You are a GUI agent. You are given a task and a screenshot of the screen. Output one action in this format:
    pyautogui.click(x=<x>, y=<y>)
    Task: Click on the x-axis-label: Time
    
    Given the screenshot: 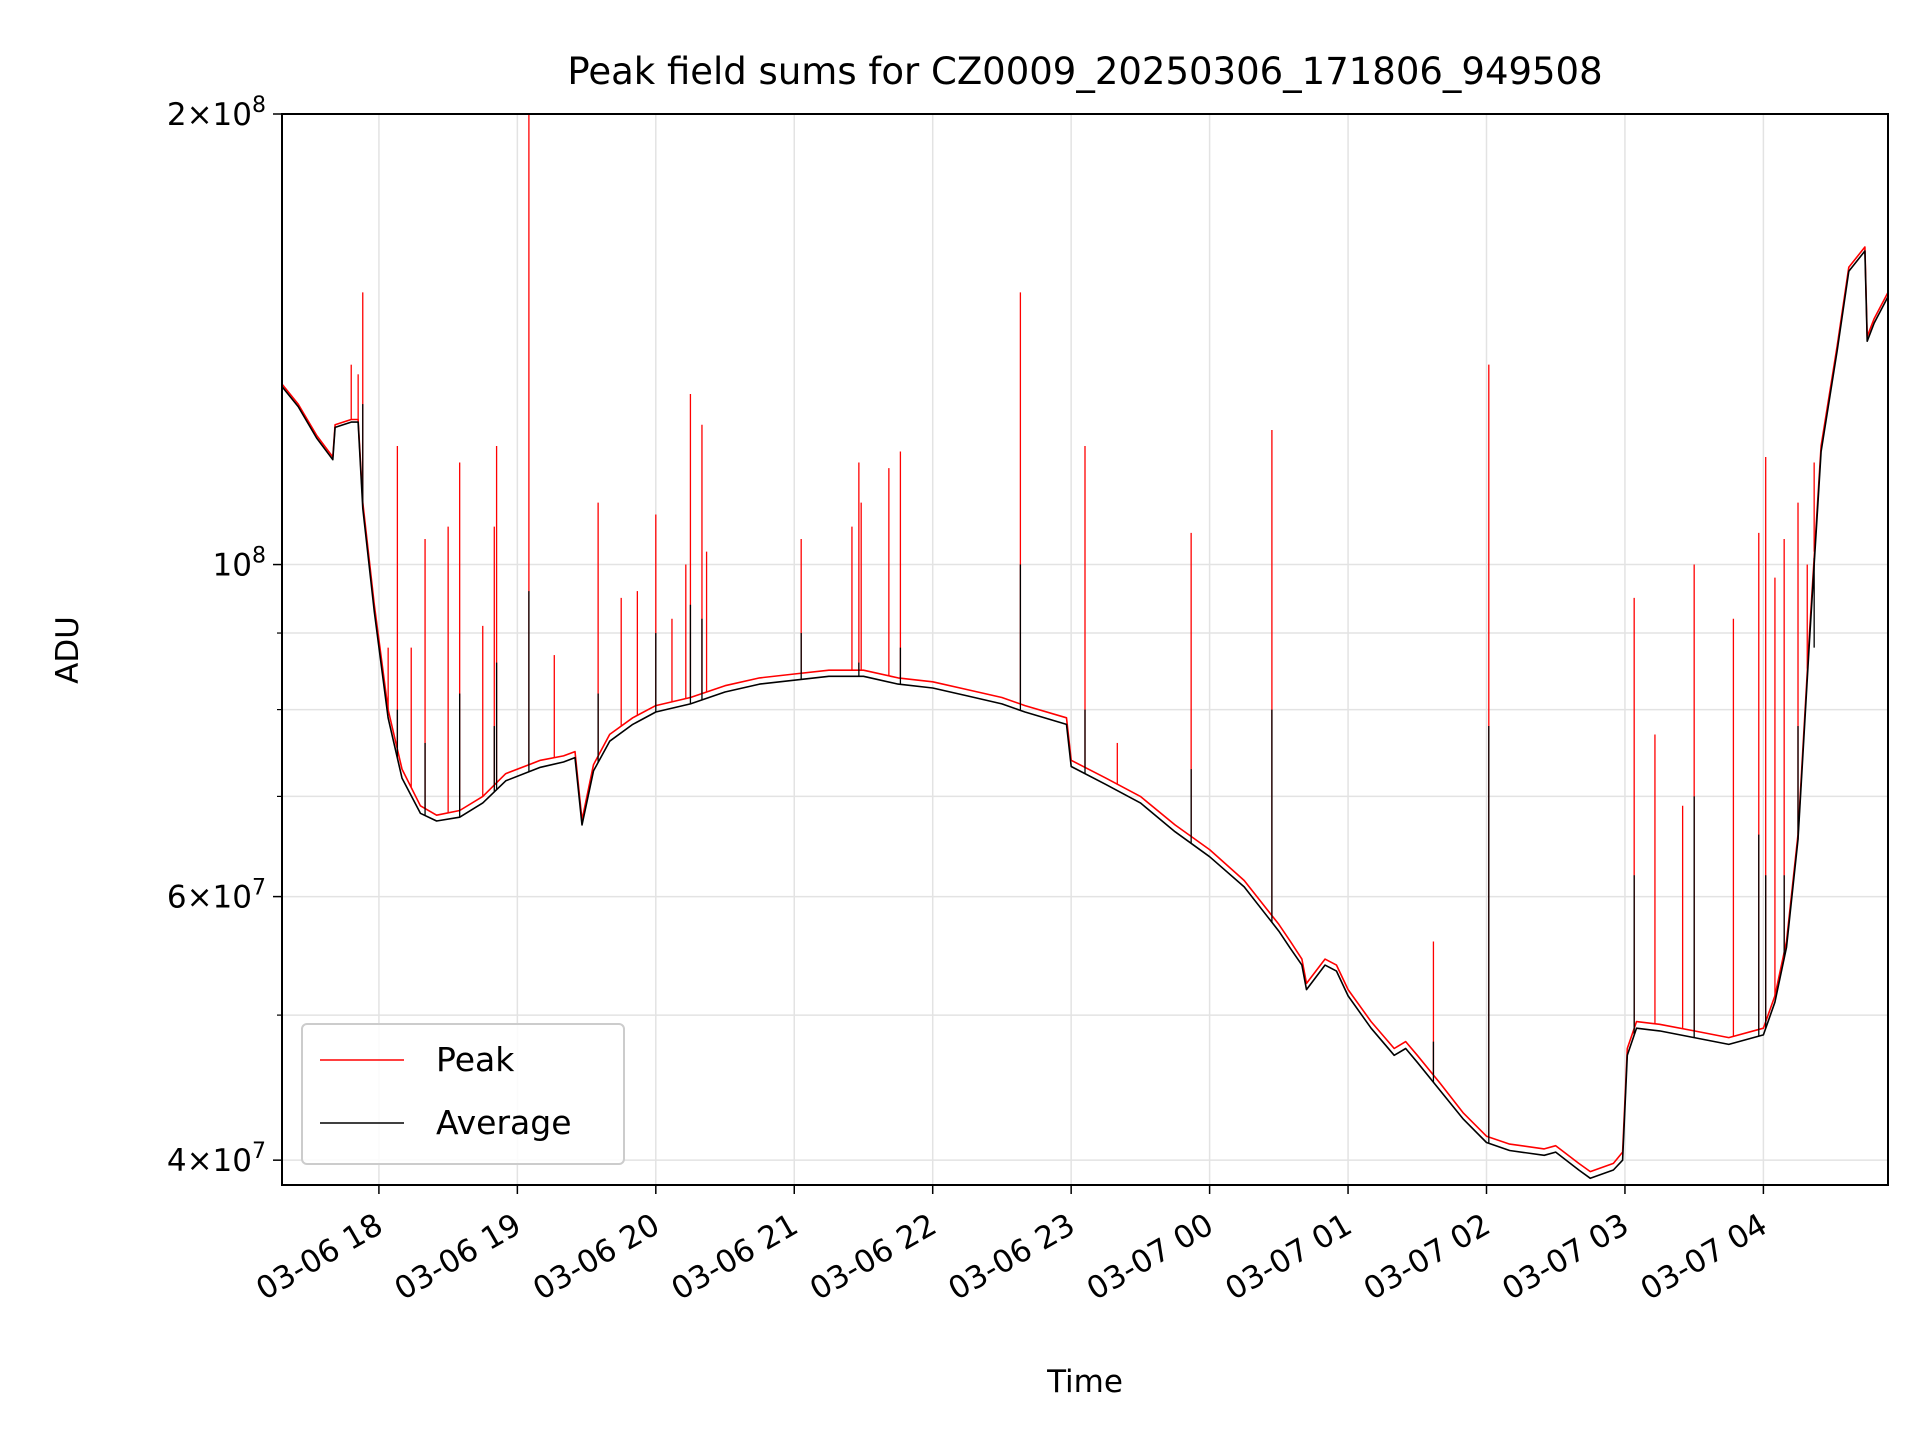 What is the action you would take?
    pyautogui.click(x=1084, y=1382)
    